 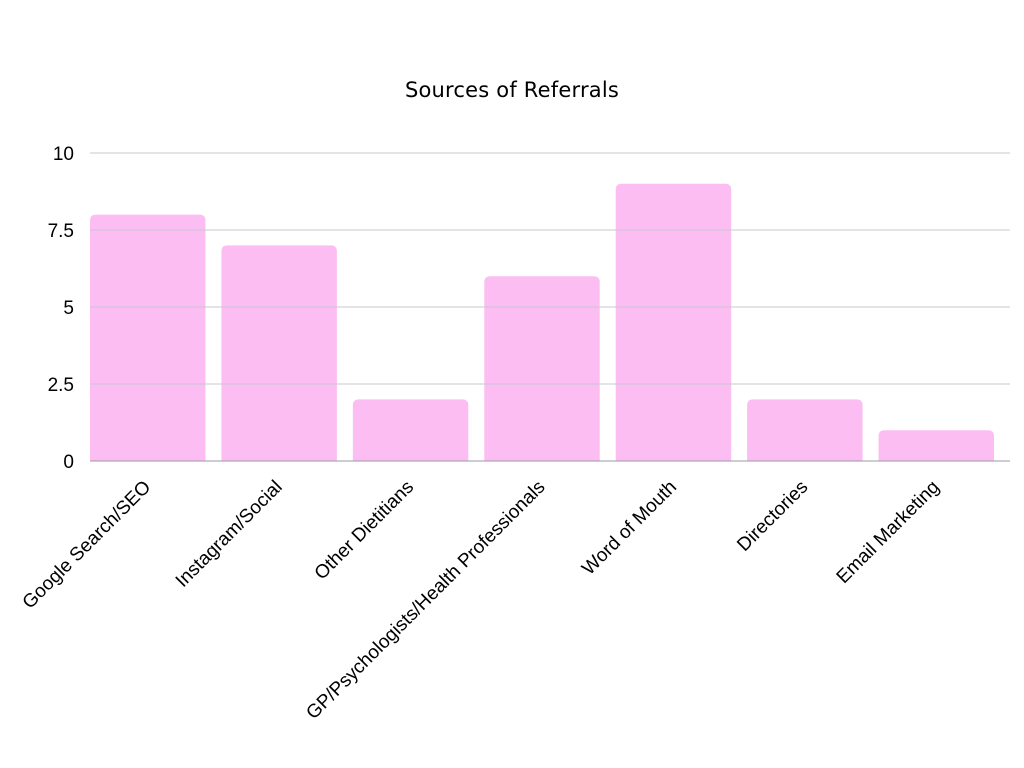 What do you see at coordinates (772, 516) in the screenshot?
I see `x-tick-label: Directories` at bounding box center [772, 516].